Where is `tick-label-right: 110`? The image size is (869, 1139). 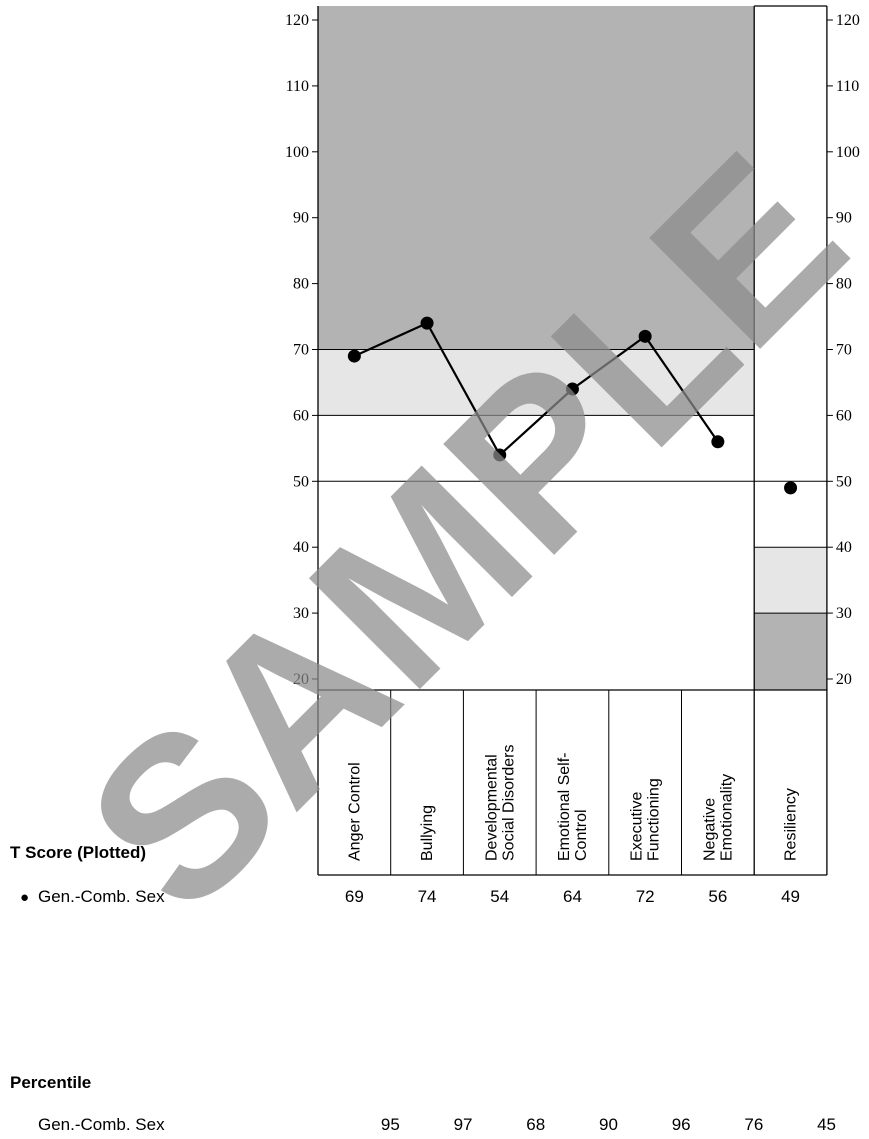
tick-label-right: 110 is located at coordinates (847, 86).